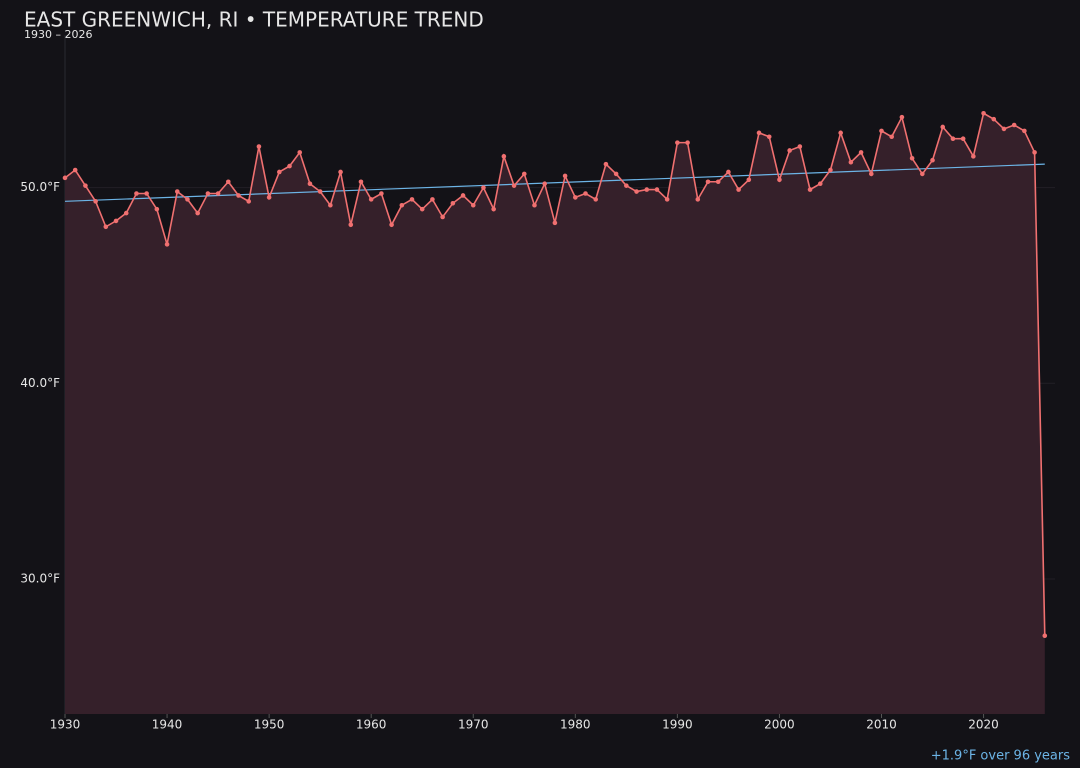 The height and width of the screenshot is (768, 1080). Describe the element at coordinates (40, 187) in the screenshot. I see `y-tick-label: 50.0°F` at that location.